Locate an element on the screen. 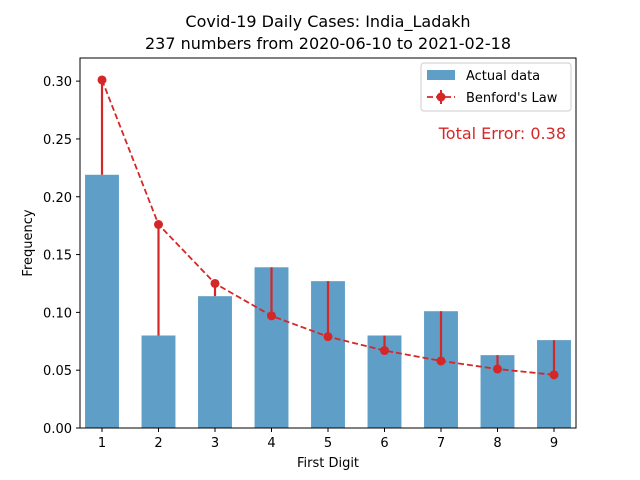 This screenshot has height=480, width=640. y-tick-label: 0.05 is located at coordinates (57, 371).